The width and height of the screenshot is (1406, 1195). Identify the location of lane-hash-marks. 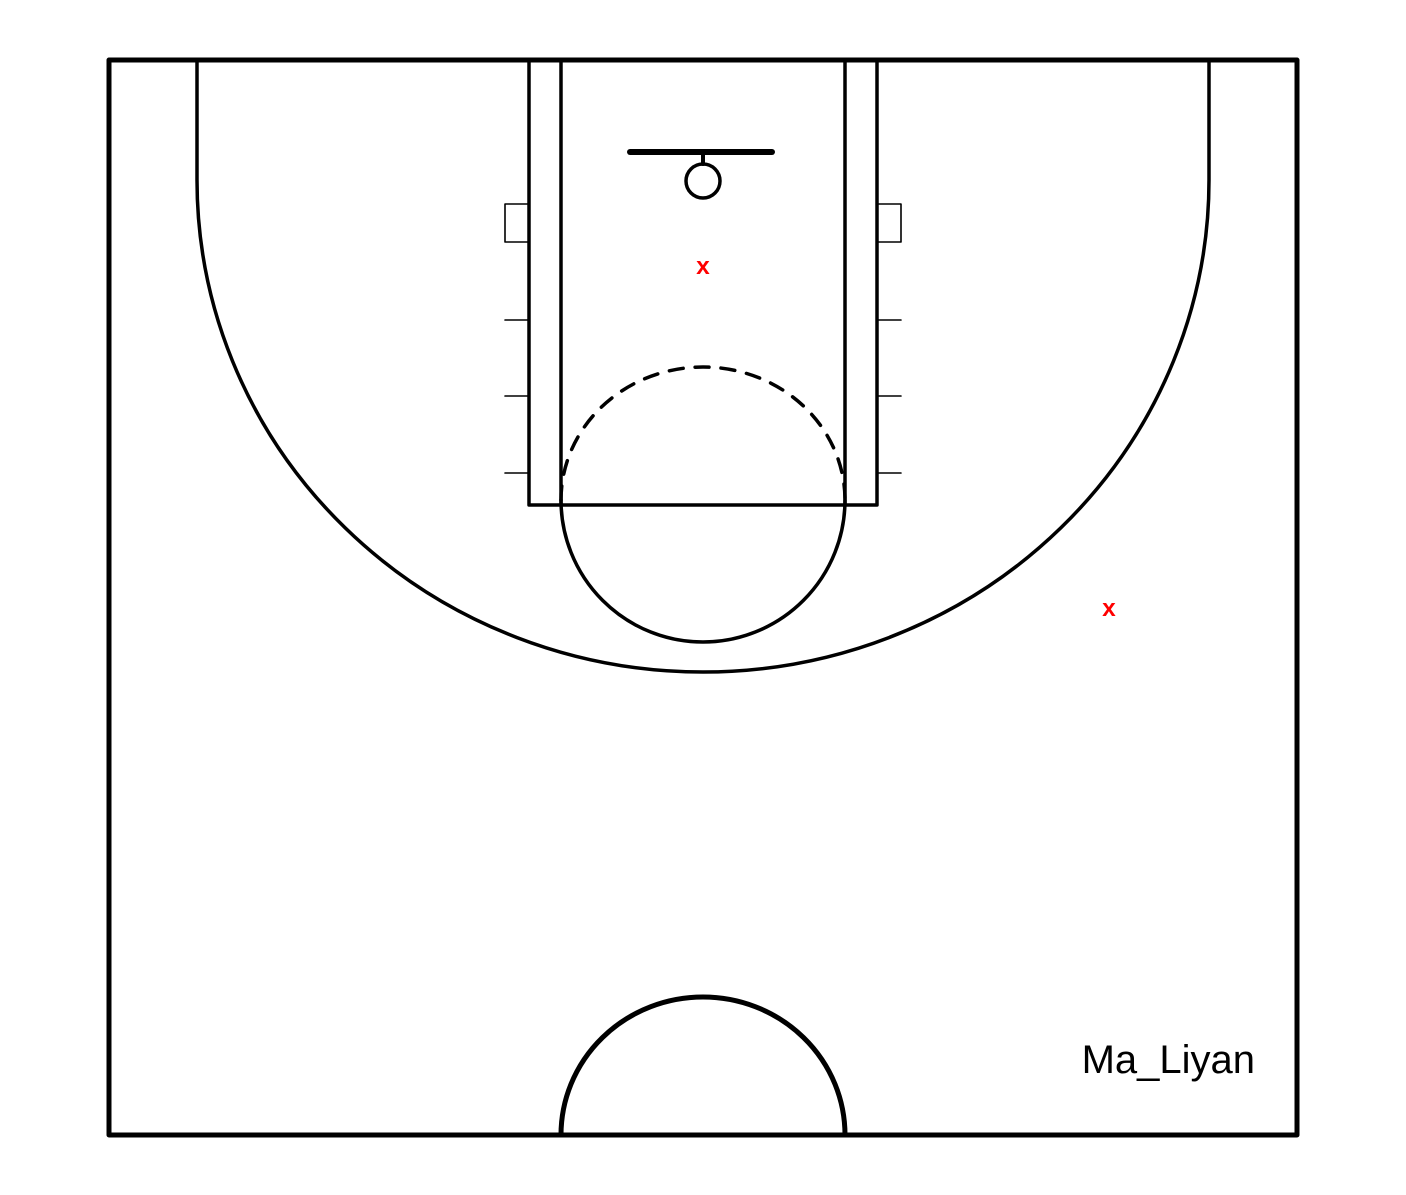
(703, 396).